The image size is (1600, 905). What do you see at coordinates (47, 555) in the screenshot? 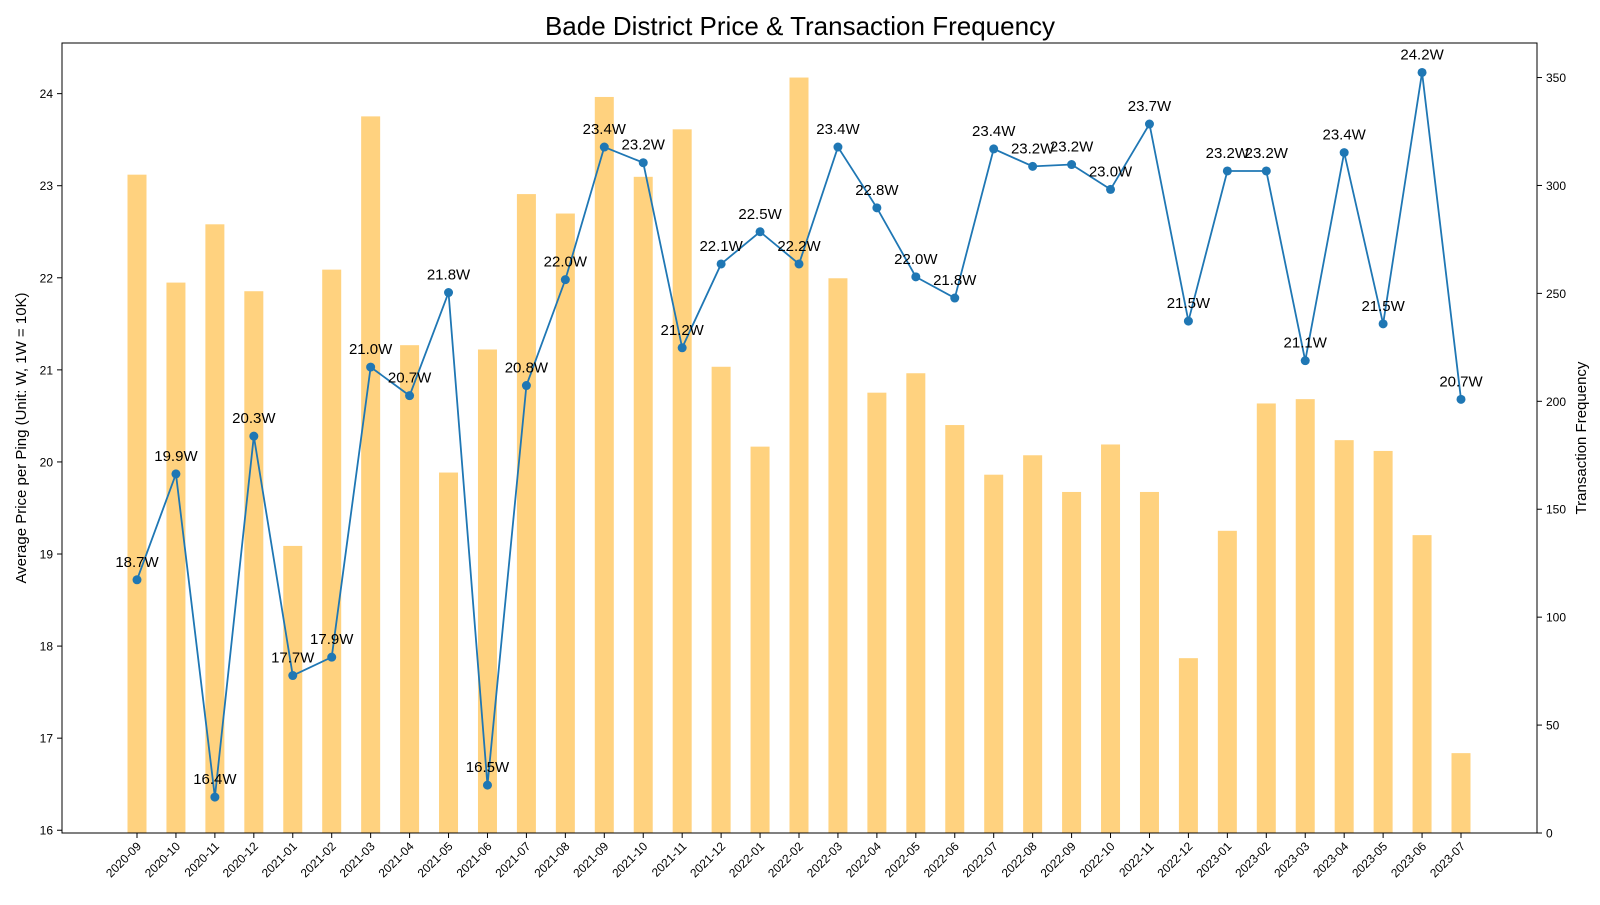
I see `y-left-tick-label: 19` at bounding box center [47, 555].